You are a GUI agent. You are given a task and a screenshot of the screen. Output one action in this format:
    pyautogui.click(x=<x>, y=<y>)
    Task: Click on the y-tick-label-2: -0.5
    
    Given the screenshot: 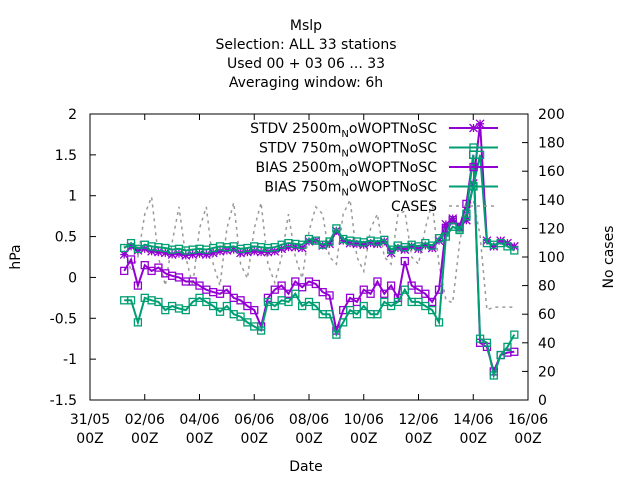 What is the action you would take?
    pyautogui.click(x=63, y=319)
    